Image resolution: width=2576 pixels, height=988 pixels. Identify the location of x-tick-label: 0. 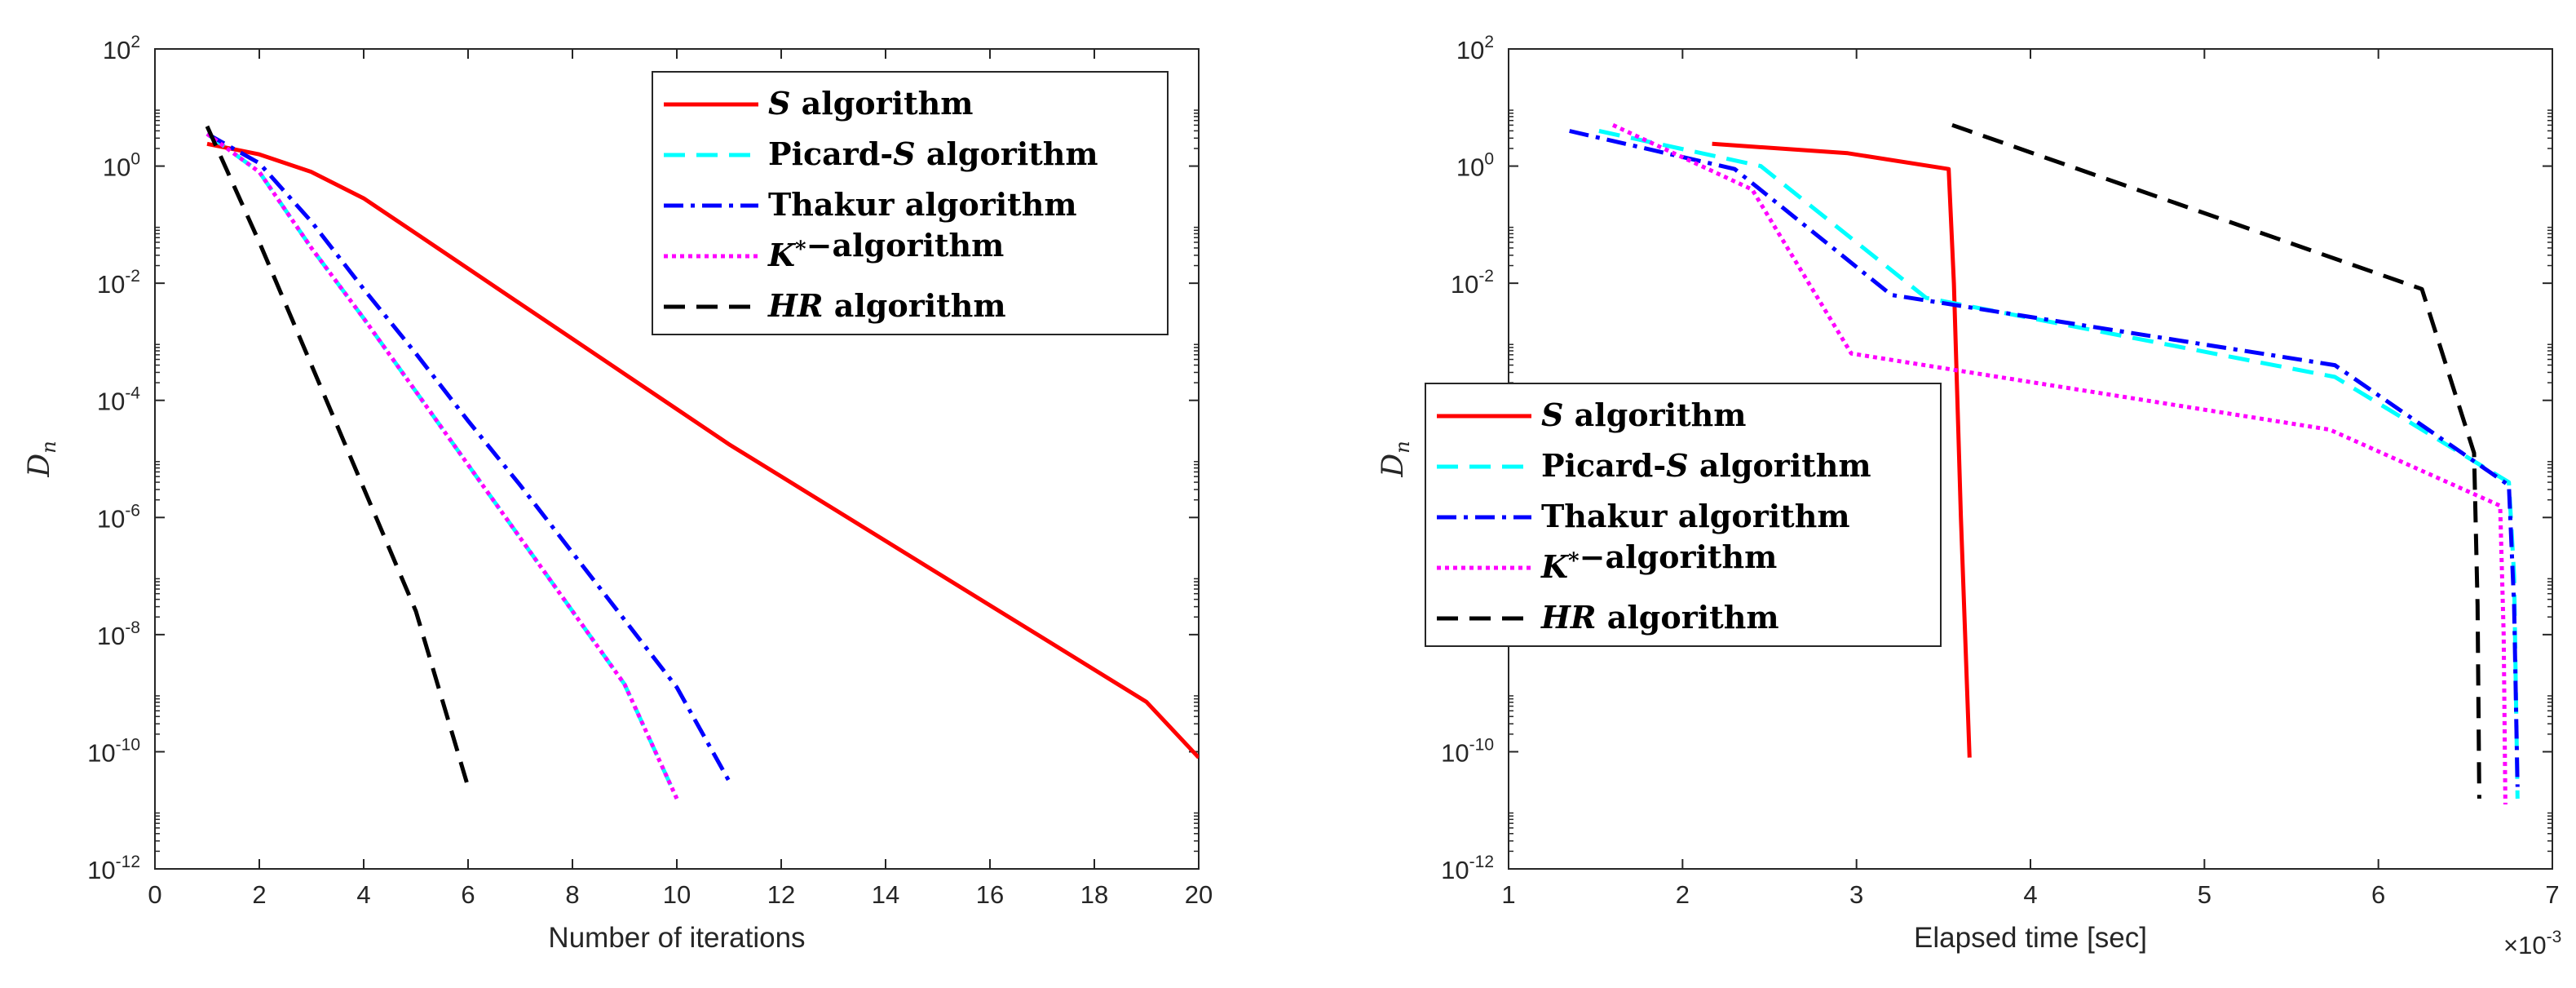
(154, 894).